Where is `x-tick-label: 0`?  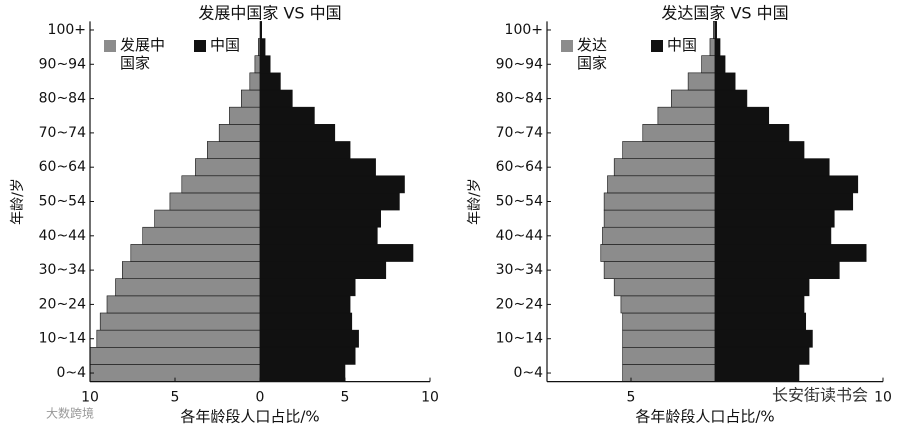 x-tick-label: 0 is located at coordinates (260, 398).